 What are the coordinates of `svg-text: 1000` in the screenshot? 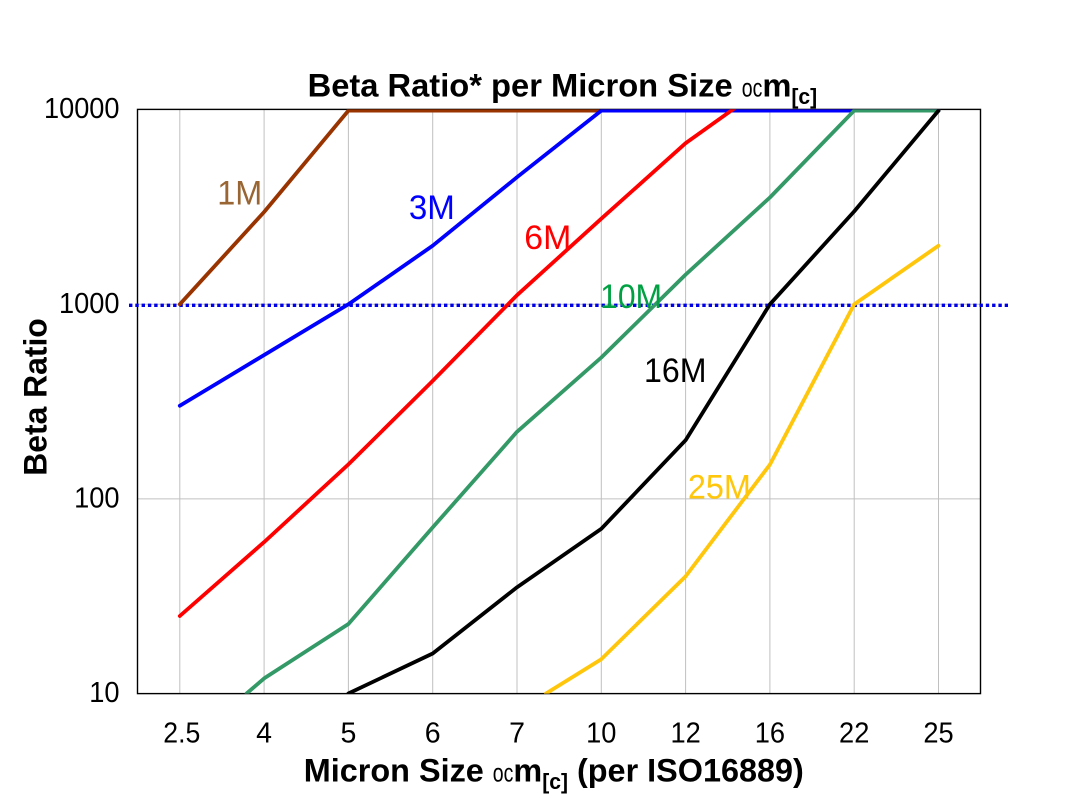 It's located at (89, 304).